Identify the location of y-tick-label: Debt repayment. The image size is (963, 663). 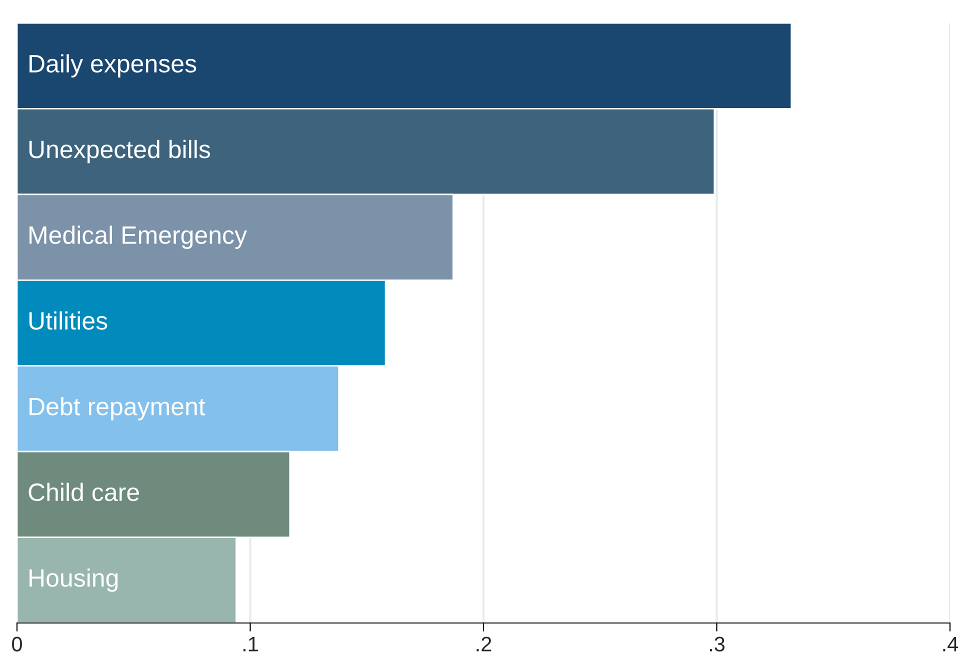
(118, 408).